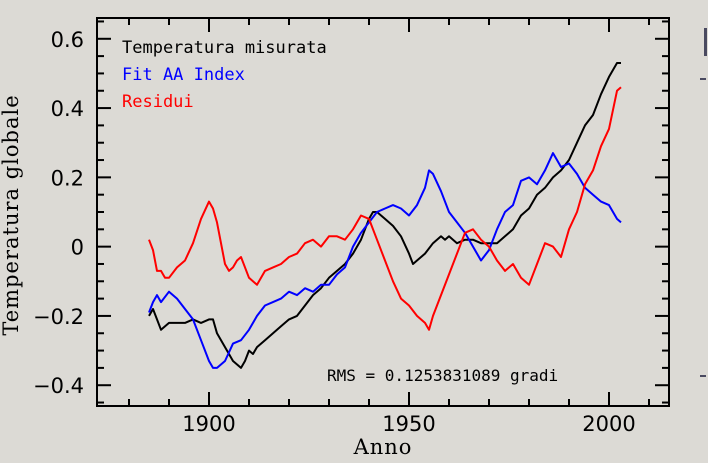 The image size is (708, 463). I want to click on x-tick-label: 1900, so click(208, 424).